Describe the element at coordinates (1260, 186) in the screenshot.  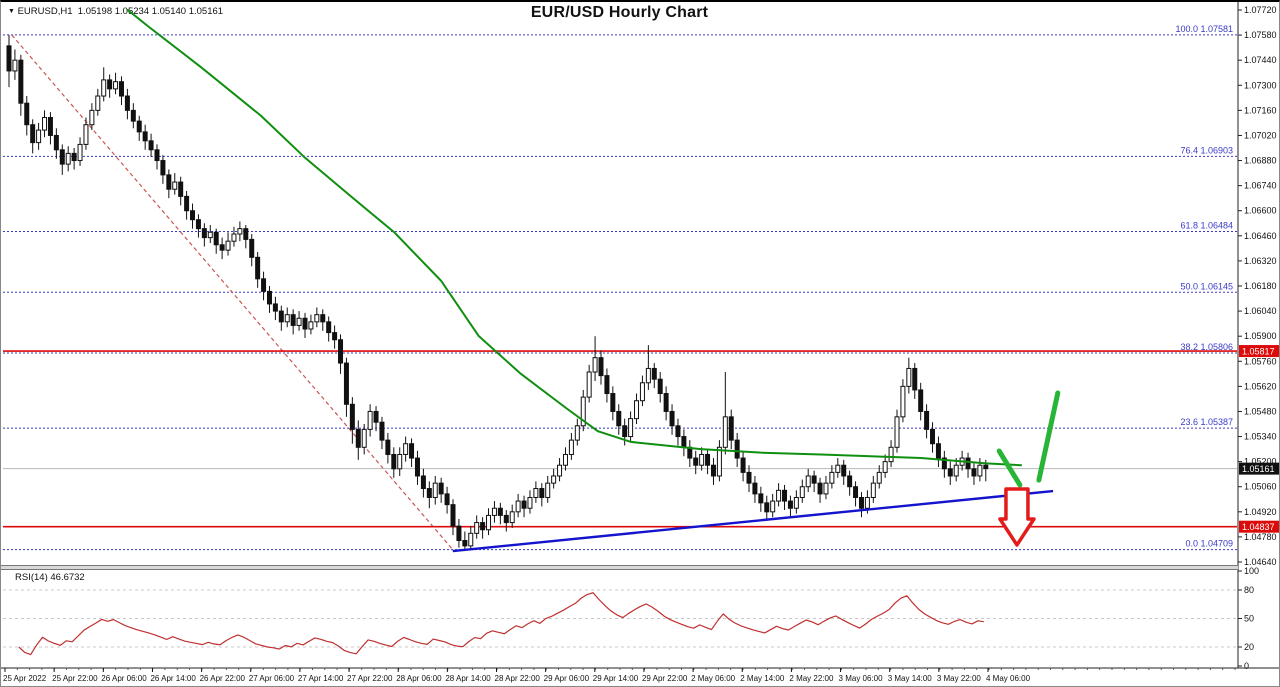
I see `price-axis-label: 1.06740` at that location.